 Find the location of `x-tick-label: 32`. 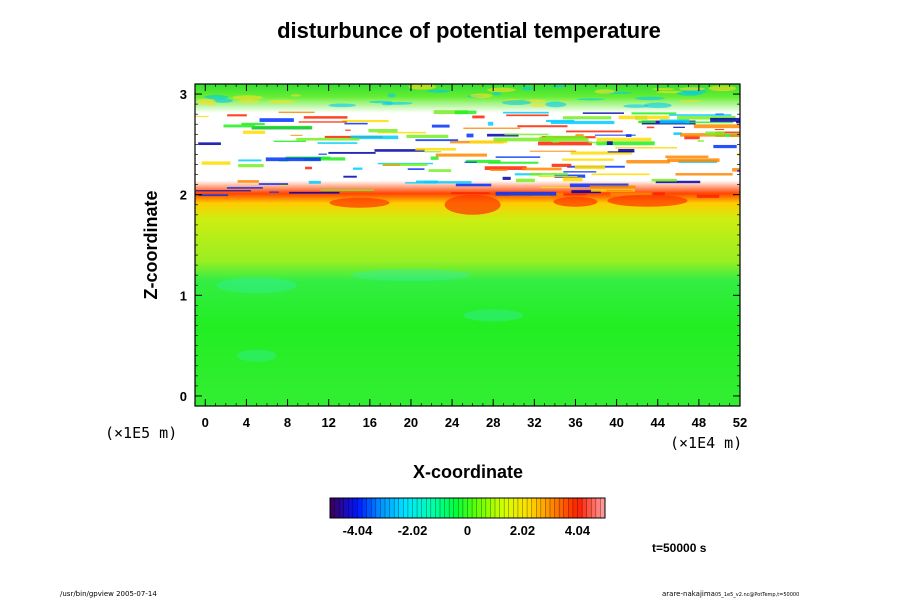

x-tick-label: 32 is located at coordinates (534, 422).